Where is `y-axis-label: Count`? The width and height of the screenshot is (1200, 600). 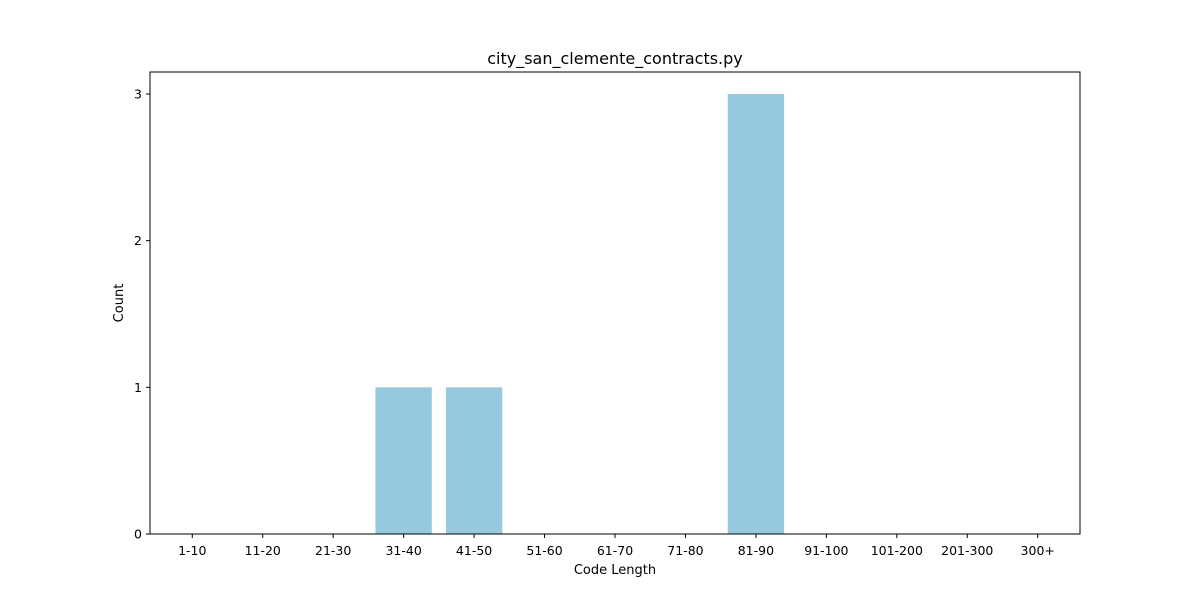 y-axis-label: Count is located at coordinates (119, 303).